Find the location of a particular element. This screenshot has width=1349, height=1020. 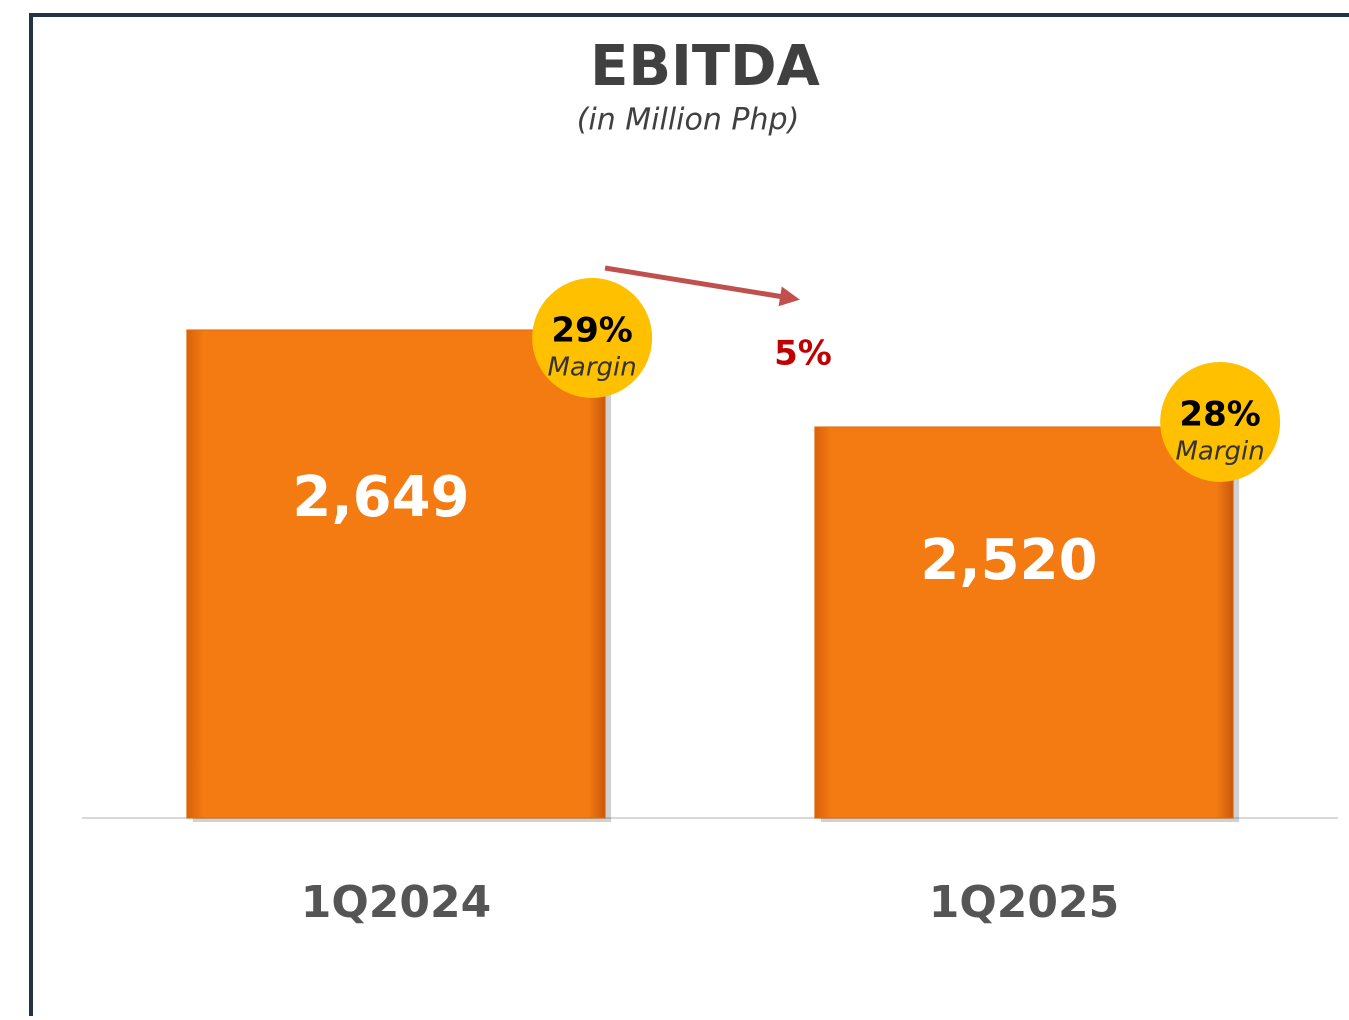

change-label: 5% is located at coordinates (803, 354).